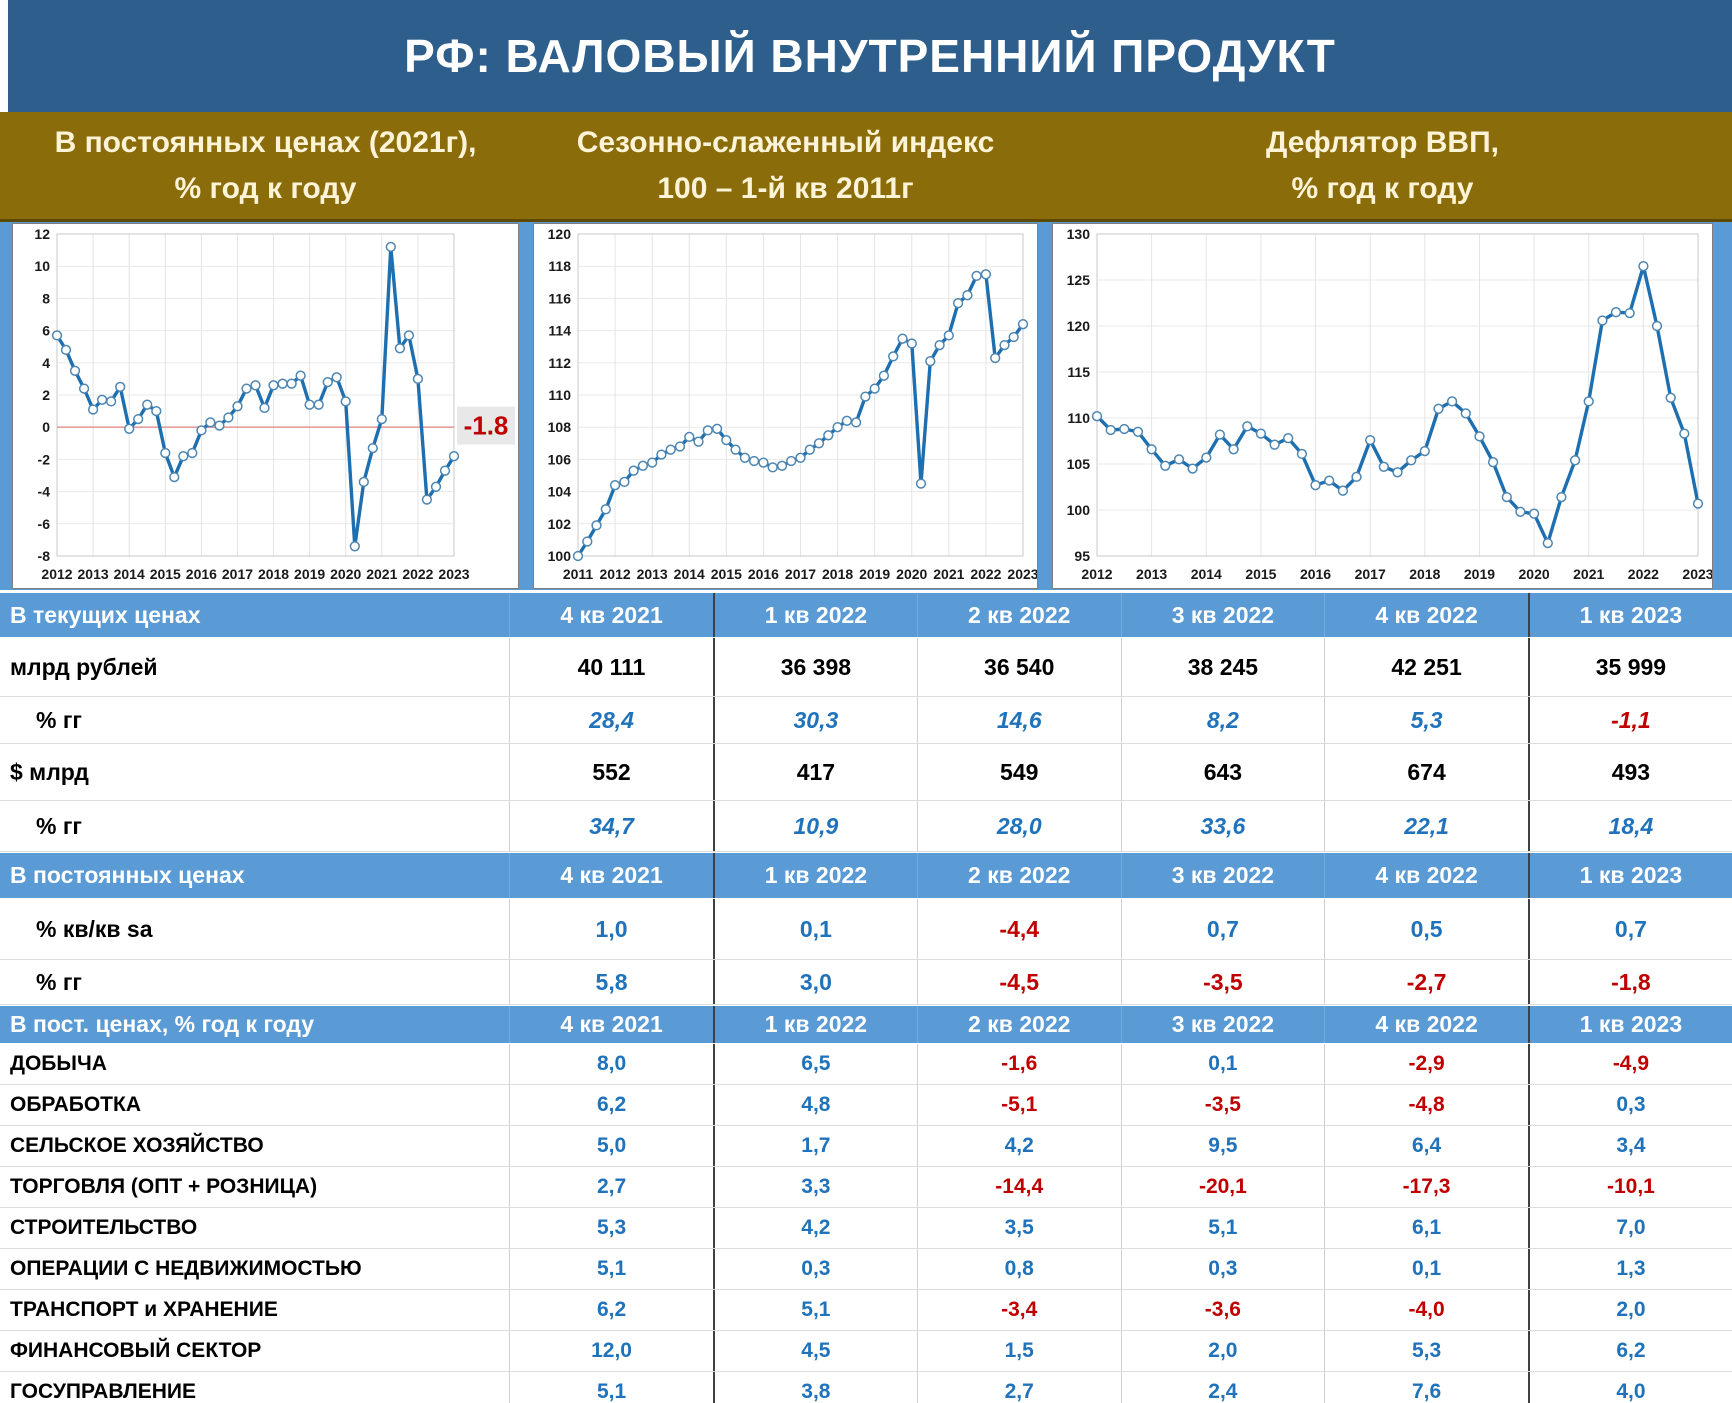 The width and height of the screenshot is (1732, 1403). Describe the element at coordinates (1018, 720) in the screenshot. I see `value-cell: 14,6` at that location.